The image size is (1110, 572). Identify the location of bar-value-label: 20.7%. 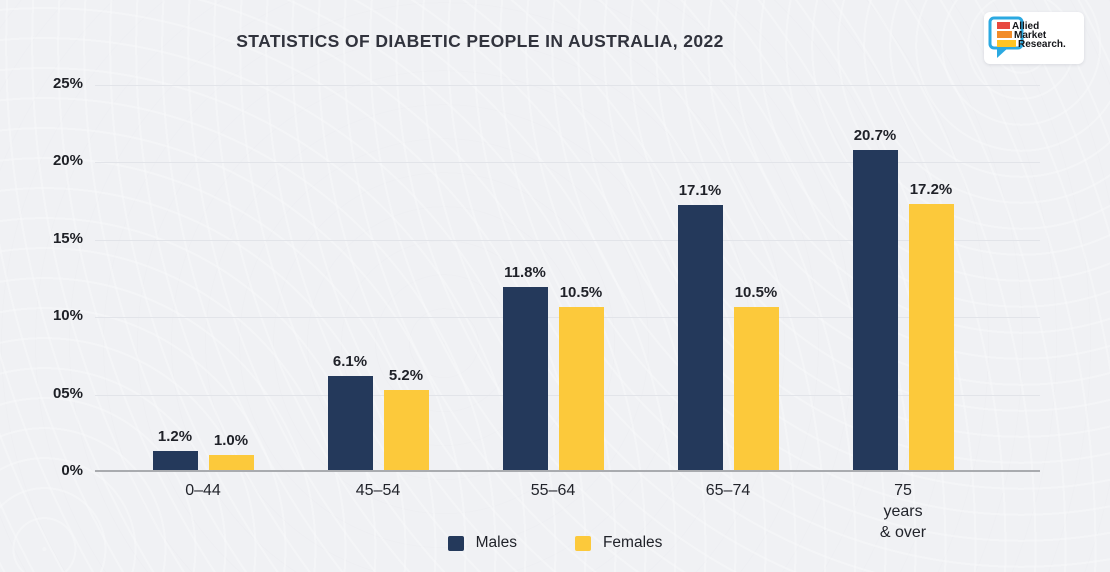
(875, 135).